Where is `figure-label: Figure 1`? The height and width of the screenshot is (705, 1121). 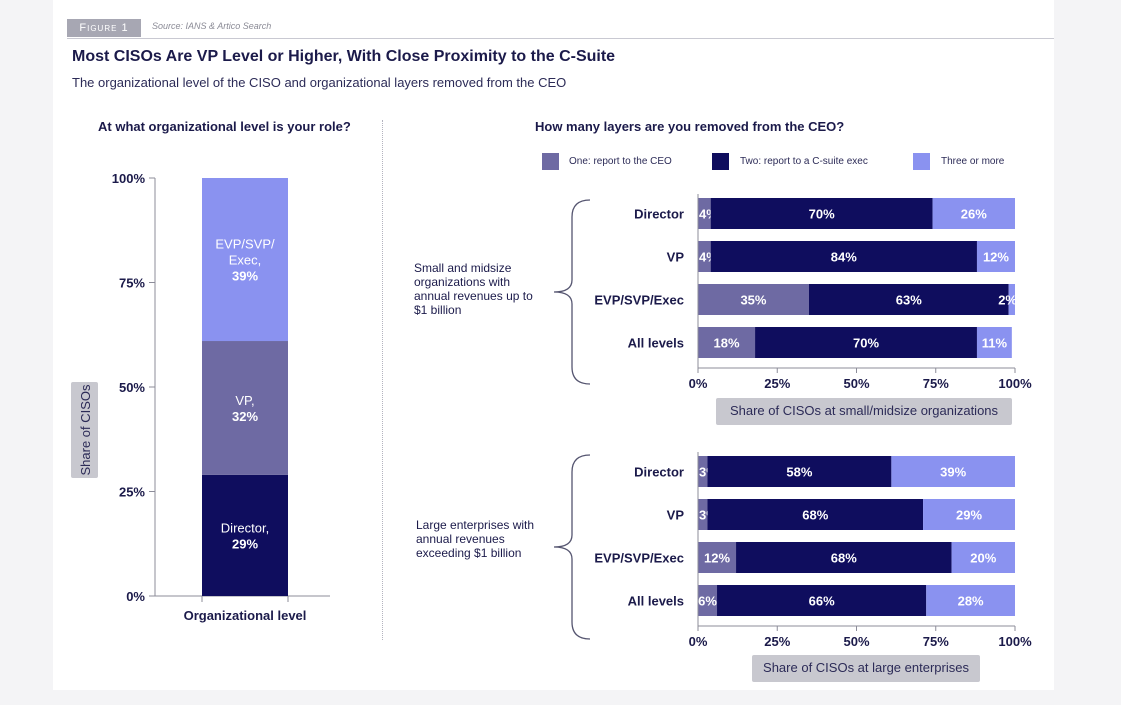
figure-label: Figure 1 is located at coordinates (104, 28).